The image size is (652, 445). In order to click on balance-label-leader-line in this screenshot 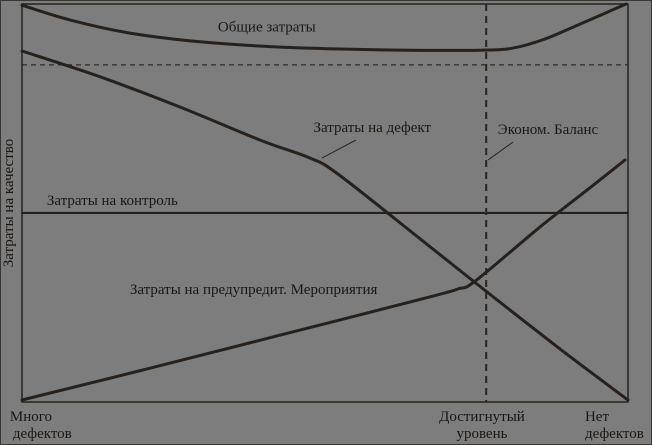, I will do `click(500, 151)`.